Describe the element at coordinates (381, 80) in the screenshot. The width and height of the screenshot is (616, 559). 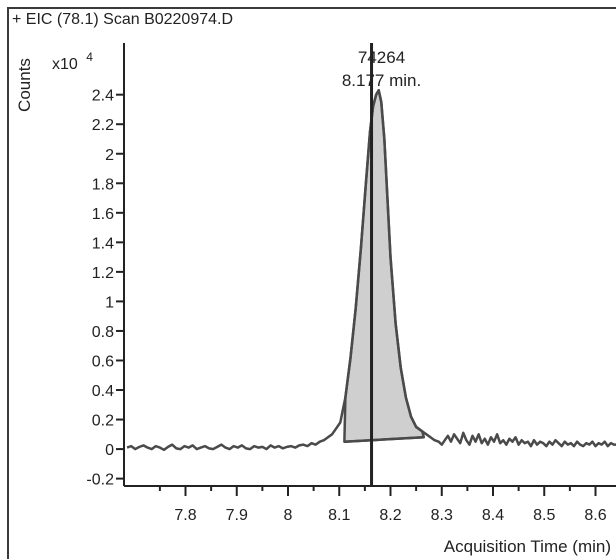
I see `peak-time-label: 8.177 min.` at that location.